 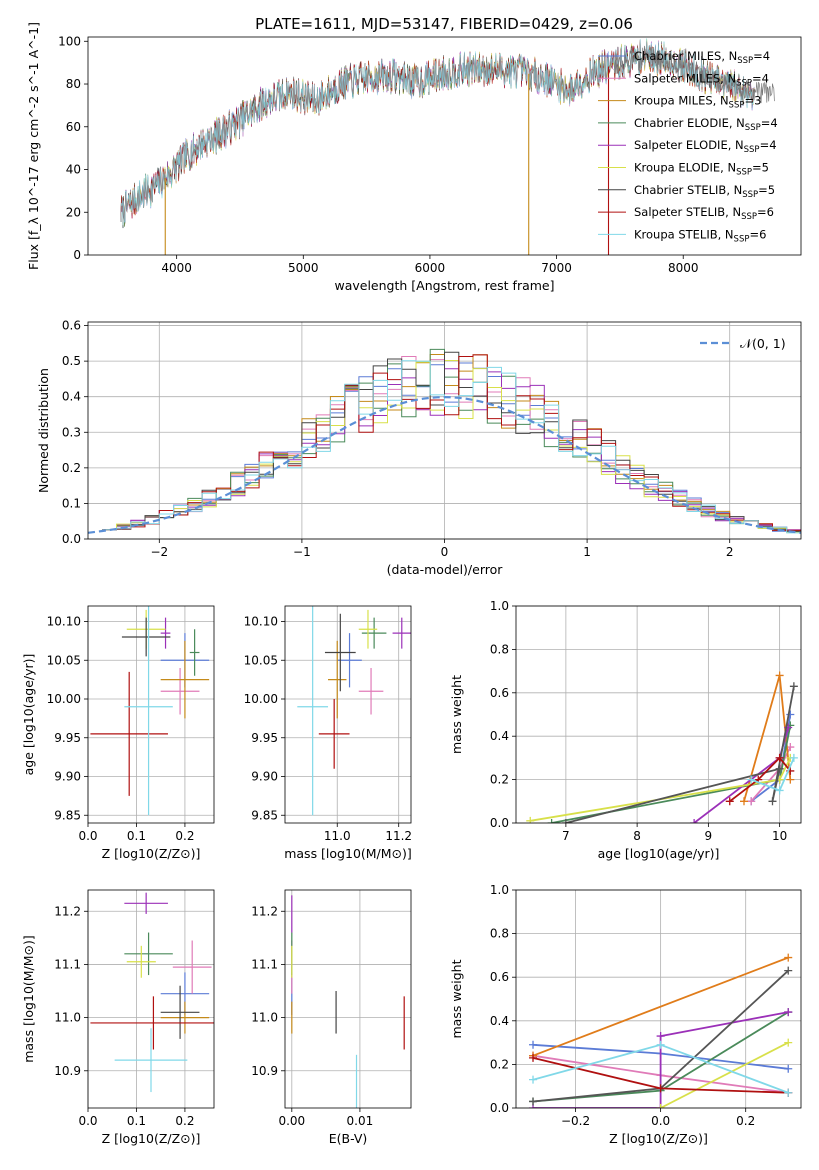 What do you see at coordinates (556, 268) in the screenshot?
I see `x-tick-label: 7000` at bounding box center [556, 268].